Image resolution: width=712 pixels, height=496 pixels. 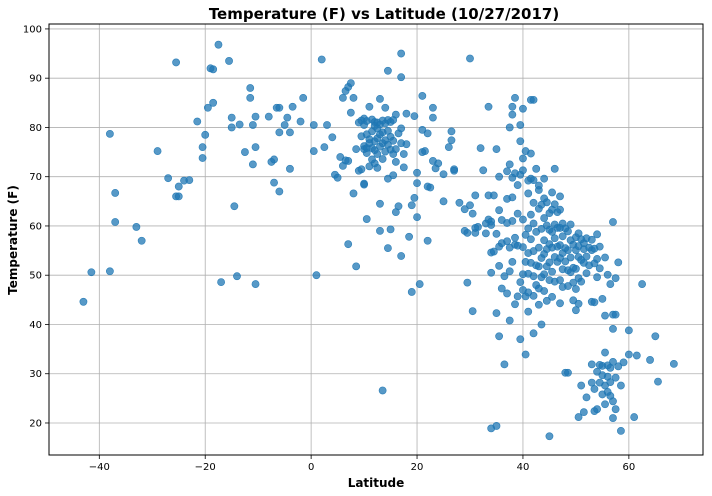 What do you see at coordinates (362, 464) in the screenshot?
I see `x-axis-ticks: −40 −20 0 20 40 60` at bounding box center [362, 464].